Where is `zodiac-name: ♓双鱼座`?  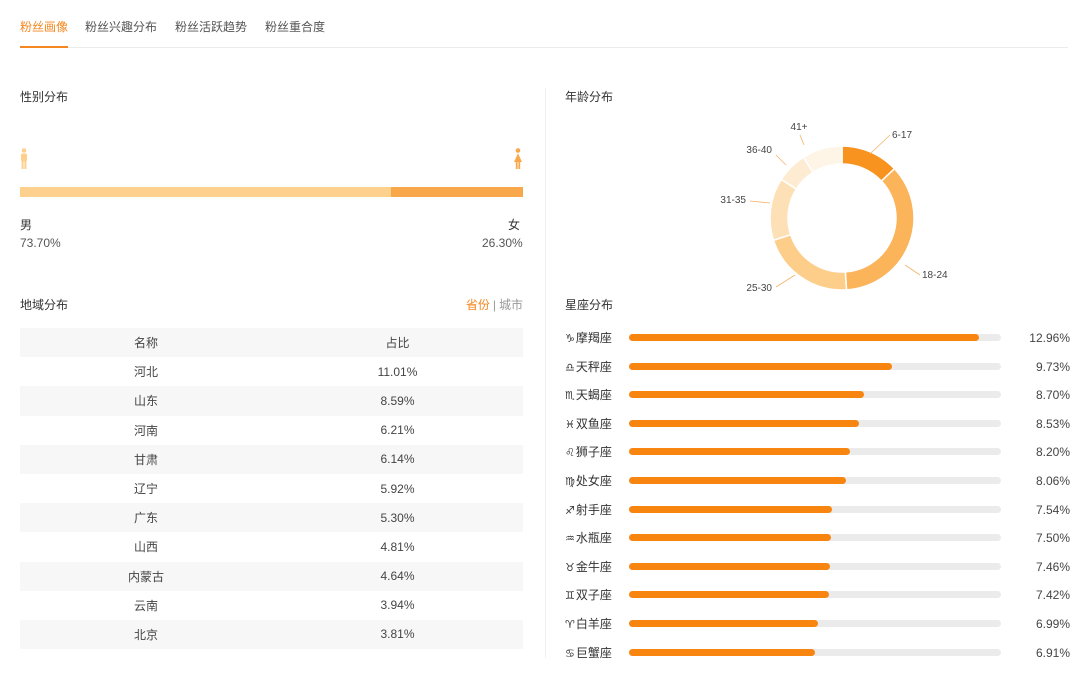 zodiac-name: ♓双鱼座 is located at coordinates (588, 424).